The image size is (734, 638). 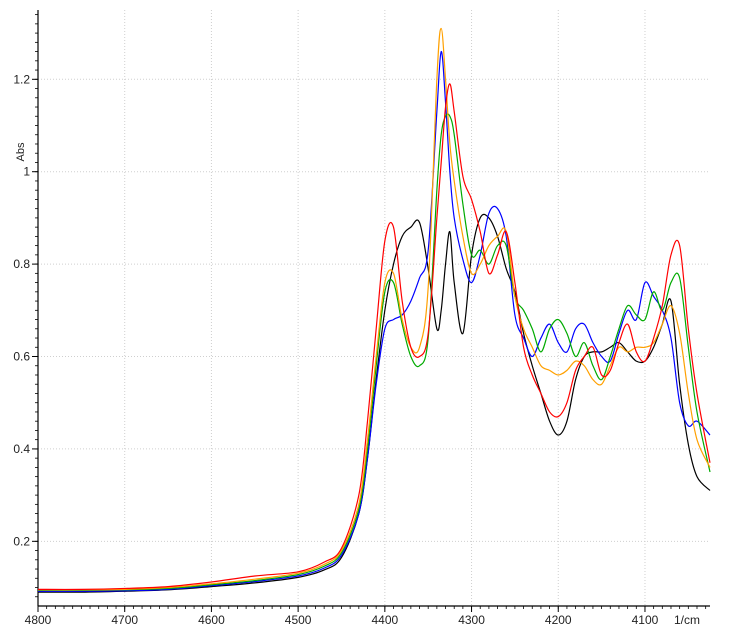 What do you see at coordinates (384, 620) in the screenshot?
I see `x-tick-label: 4400` at bounding box center [384, 620].